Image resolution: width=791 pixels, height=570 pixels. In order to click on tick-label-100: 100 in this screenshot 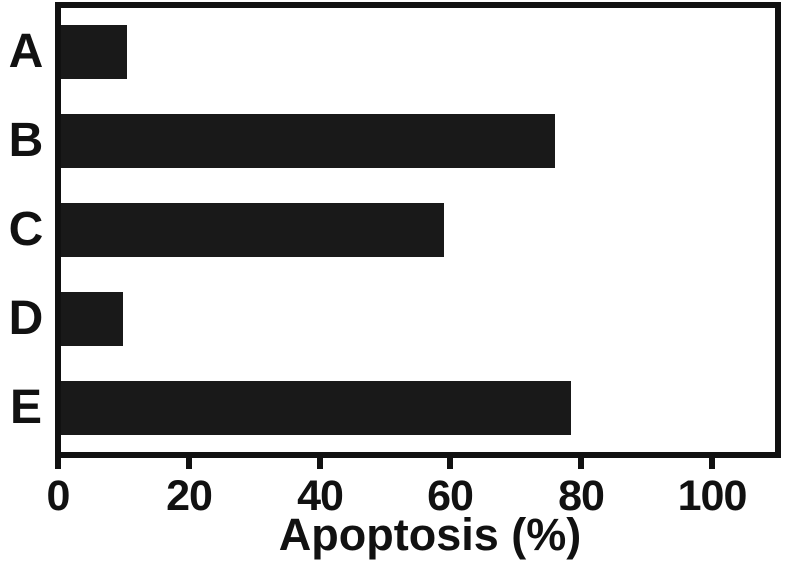, I will do `click(712, 496)`.